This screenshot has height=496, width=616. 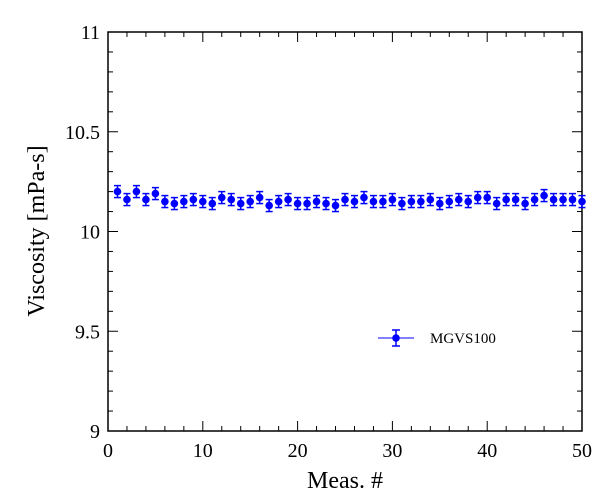 I want to click on legend-marker, so click(x=396, y=338).